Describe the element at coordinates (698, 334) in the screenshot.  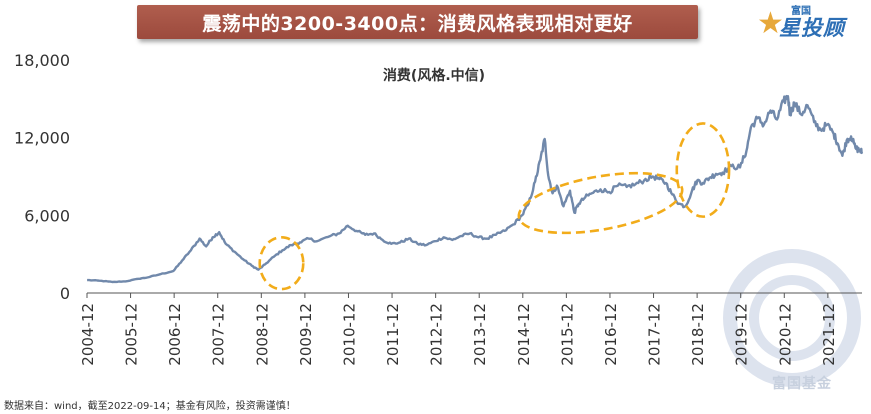
I see `x-tick-label: 2018-12` at that location.